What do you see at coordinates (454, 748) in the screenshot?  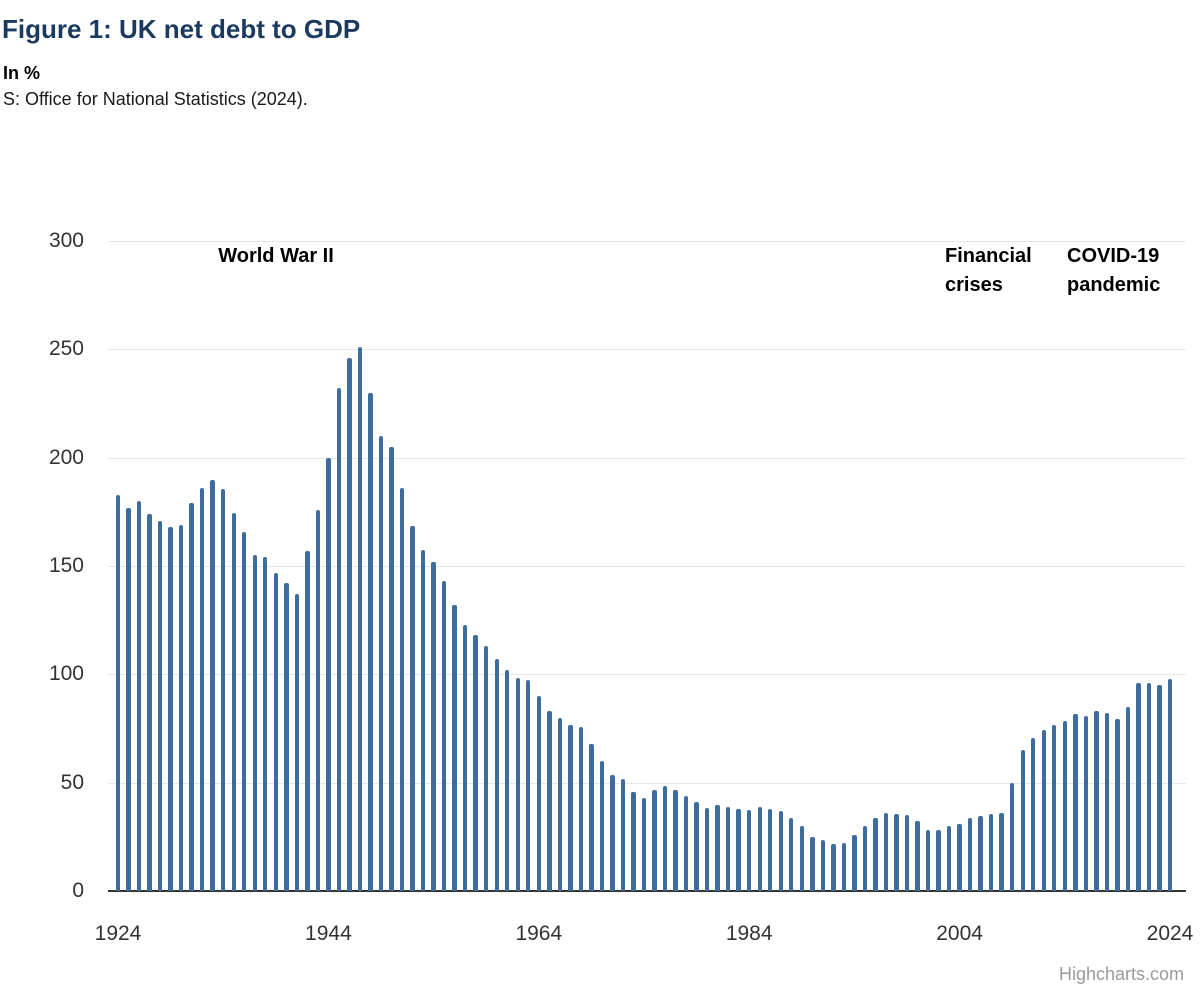 I see `bar-1956` at bounding box center [454, 748].